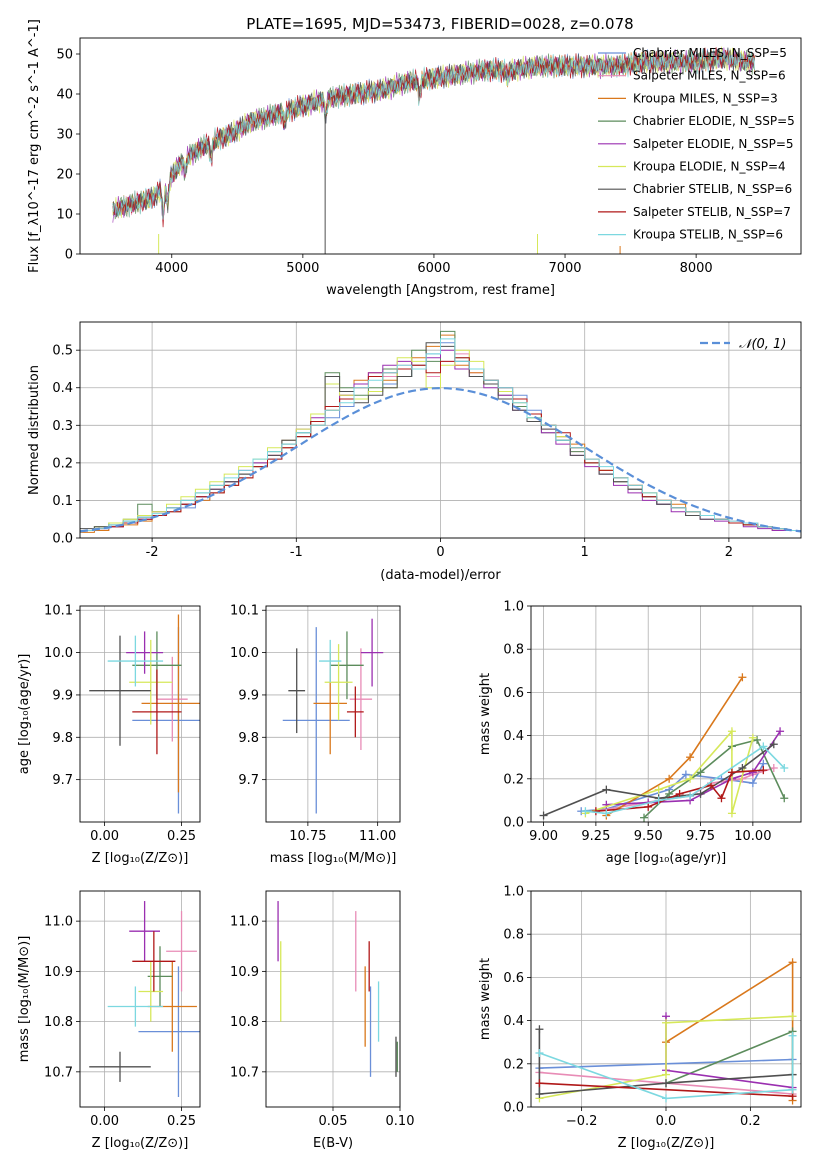  I want to click on y-tick-label: 0.5, so click(62, 351).